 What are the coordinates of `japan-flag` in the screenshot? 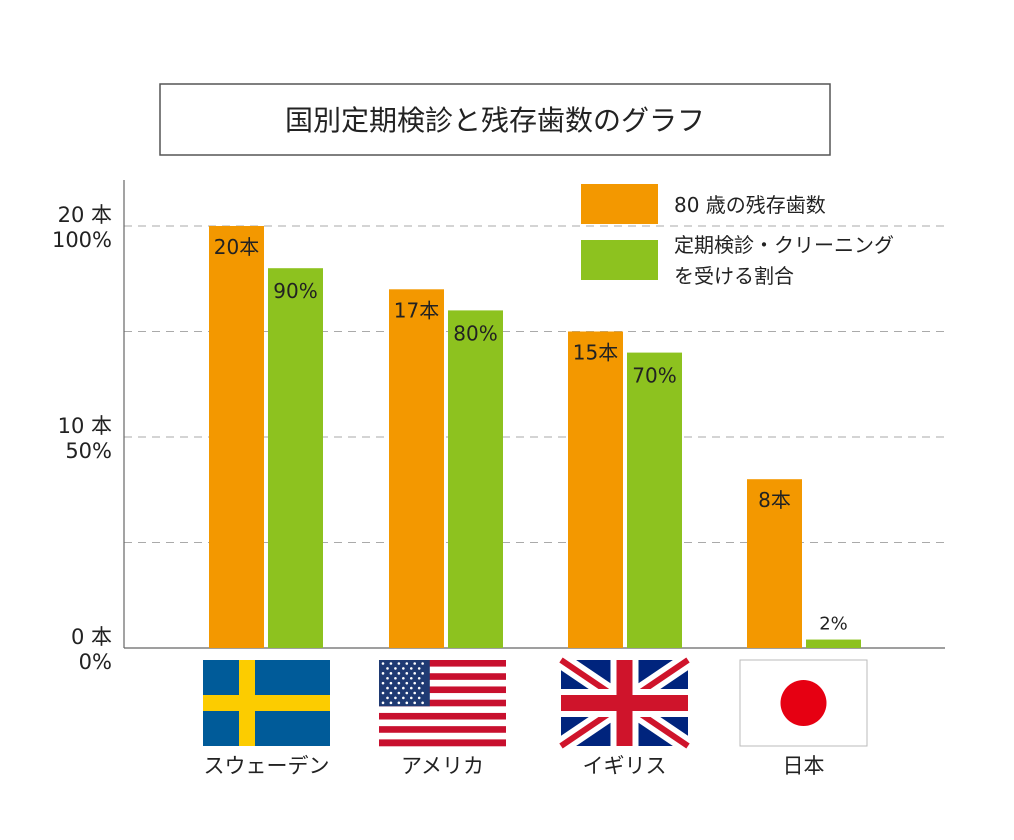 It's located at (803, 703).